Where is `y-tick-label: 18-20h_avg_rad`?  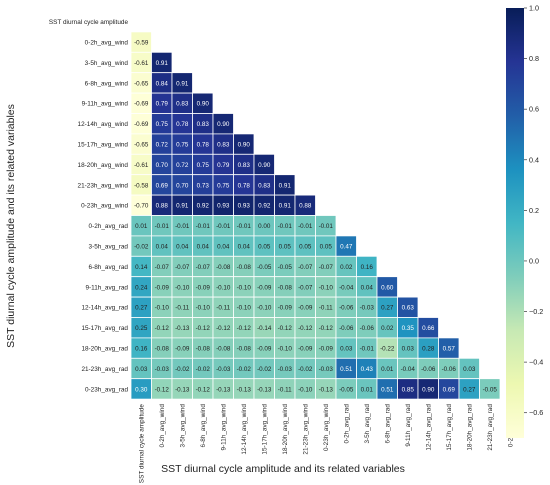
y-tick-label: 18-20h_avg_rad is located at coordinates (104, 349).